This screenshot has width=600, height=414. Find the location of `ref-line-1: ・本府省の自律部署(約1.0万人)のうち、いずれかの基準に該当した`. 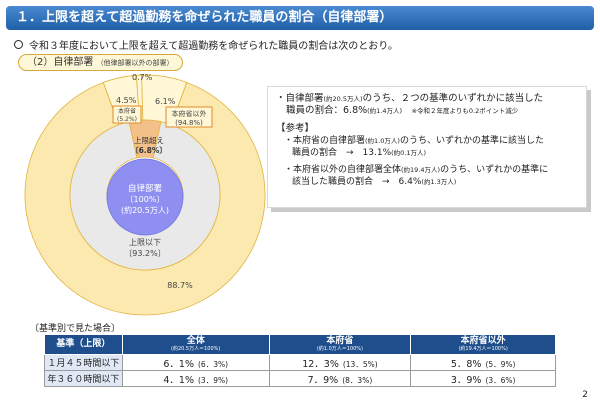

ref-line-1: ・本府省の自律部署(約1.0万人)のうち、いずれかの基準に該当した is located at coordinates (431, 141).